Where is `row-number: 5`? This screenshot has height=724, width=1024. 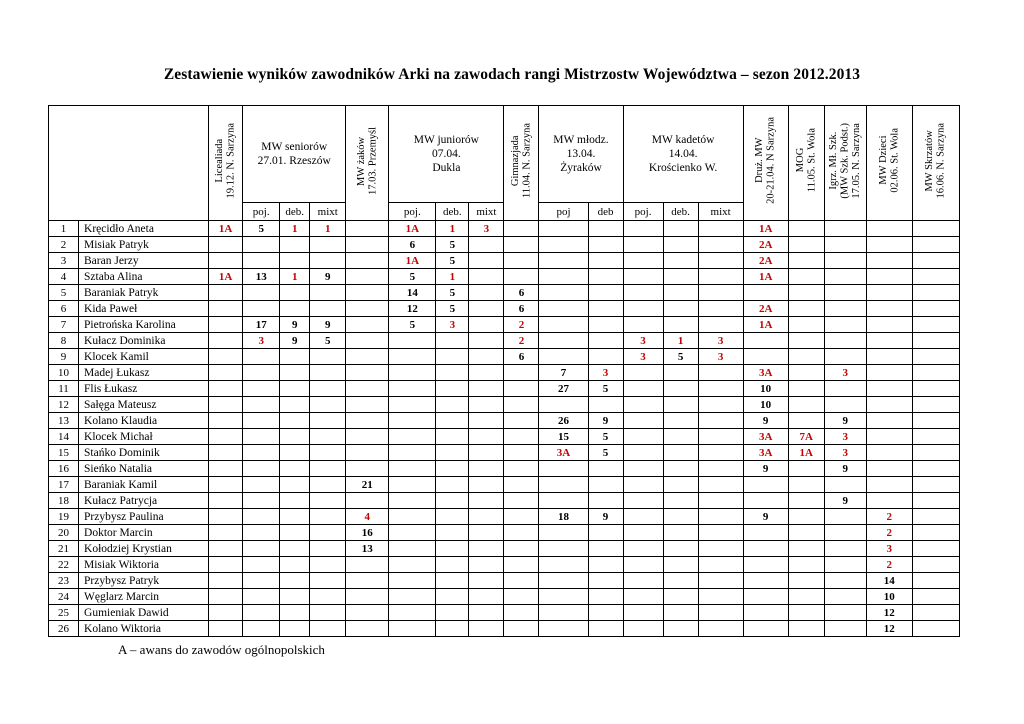
row-number: 5 is located at coordinates (63, 292).